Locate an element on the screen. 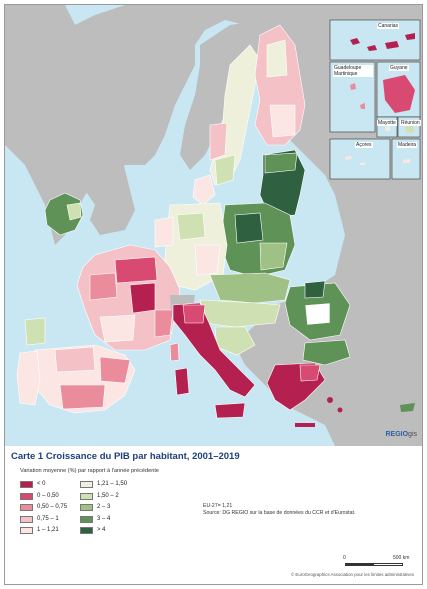 This screenshot has height=589, width=427. legend-item: 1,50 – 2 is located at coordinates (99, 496).